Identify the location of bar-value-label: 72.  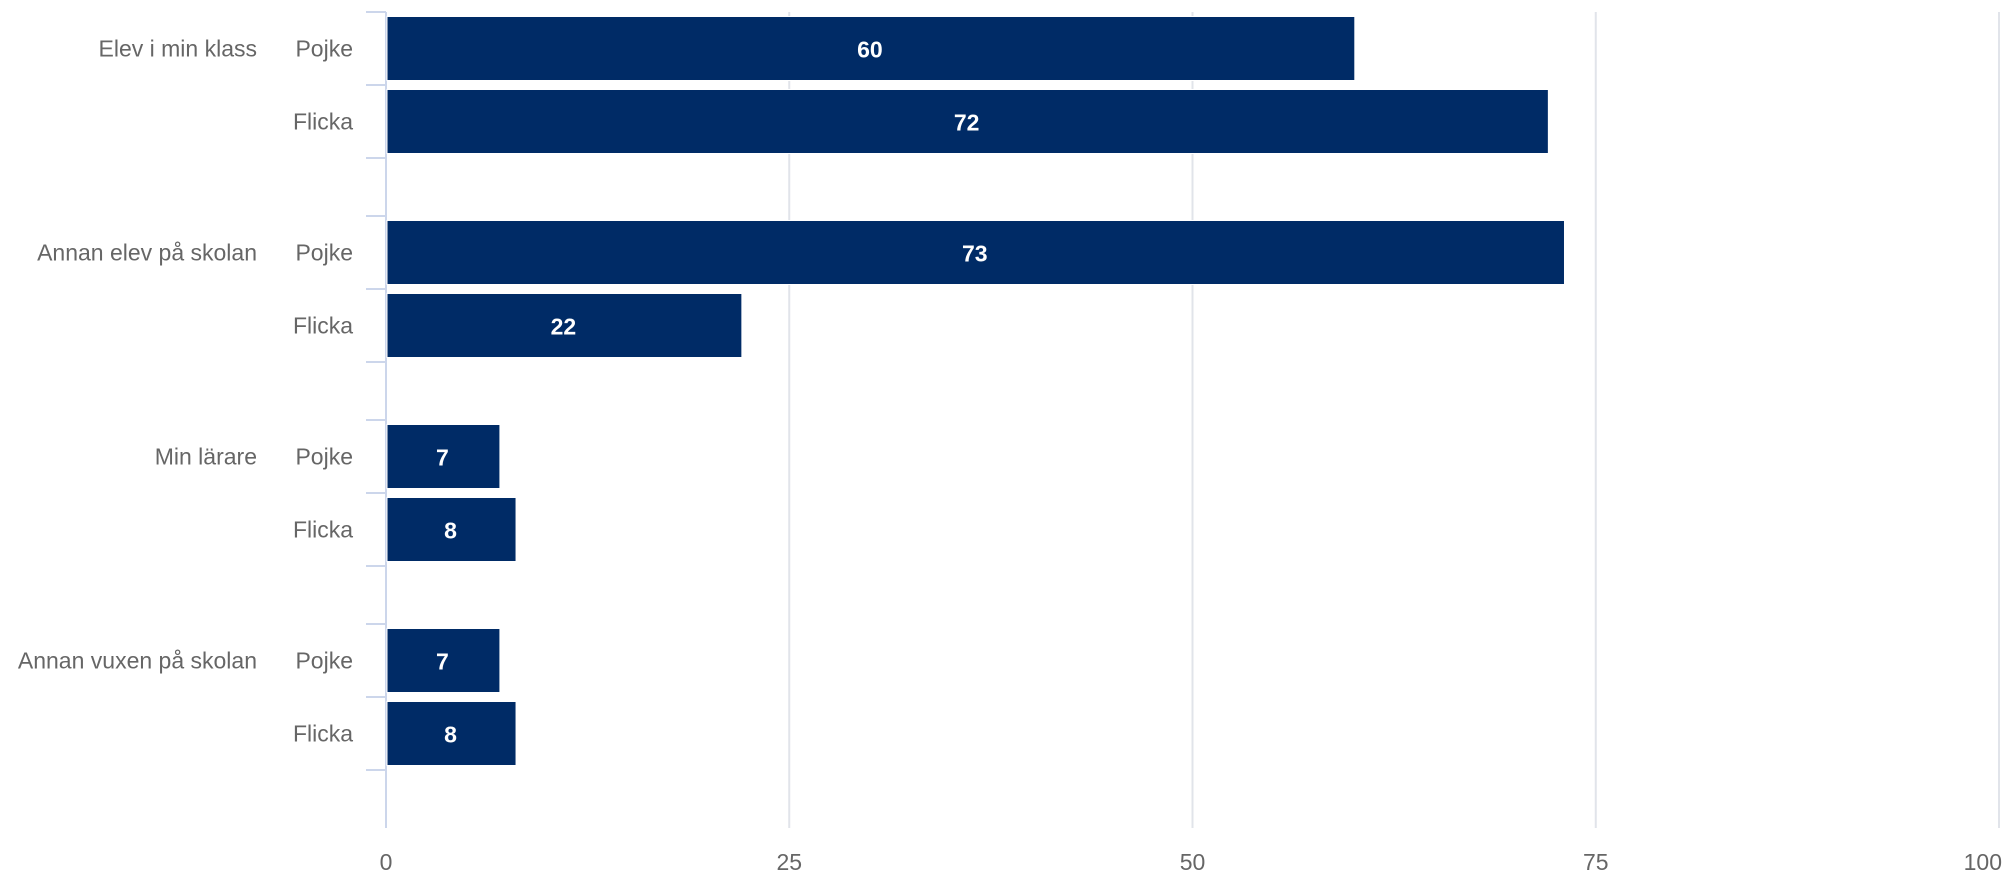
(967, 123).